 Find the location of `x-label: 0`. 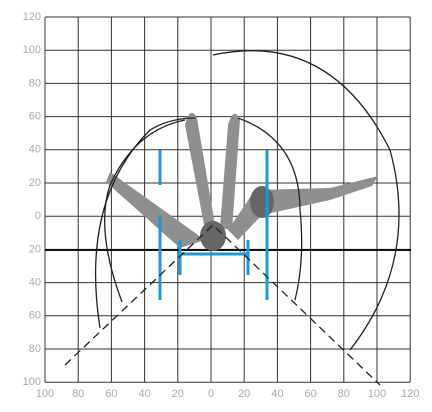

x-label: 0 is located at coordinates (211, 394).